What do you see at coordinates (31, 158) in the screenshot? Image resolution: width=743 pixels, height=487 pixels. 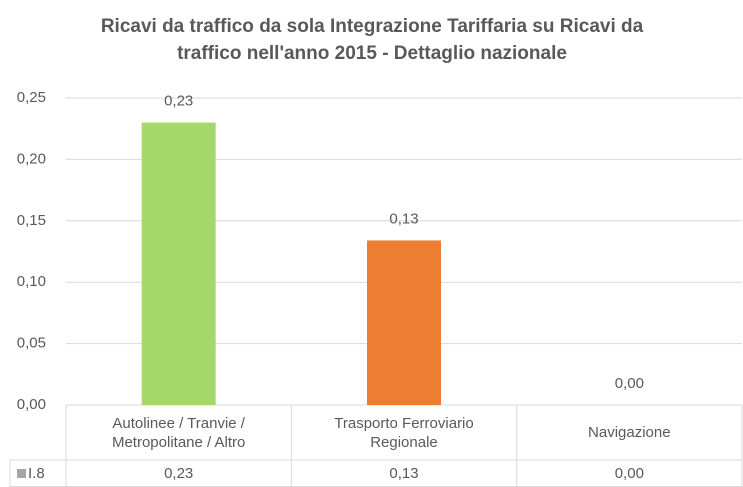 I see `y-tick-label: 0,20` at bounding box center [31, 158].